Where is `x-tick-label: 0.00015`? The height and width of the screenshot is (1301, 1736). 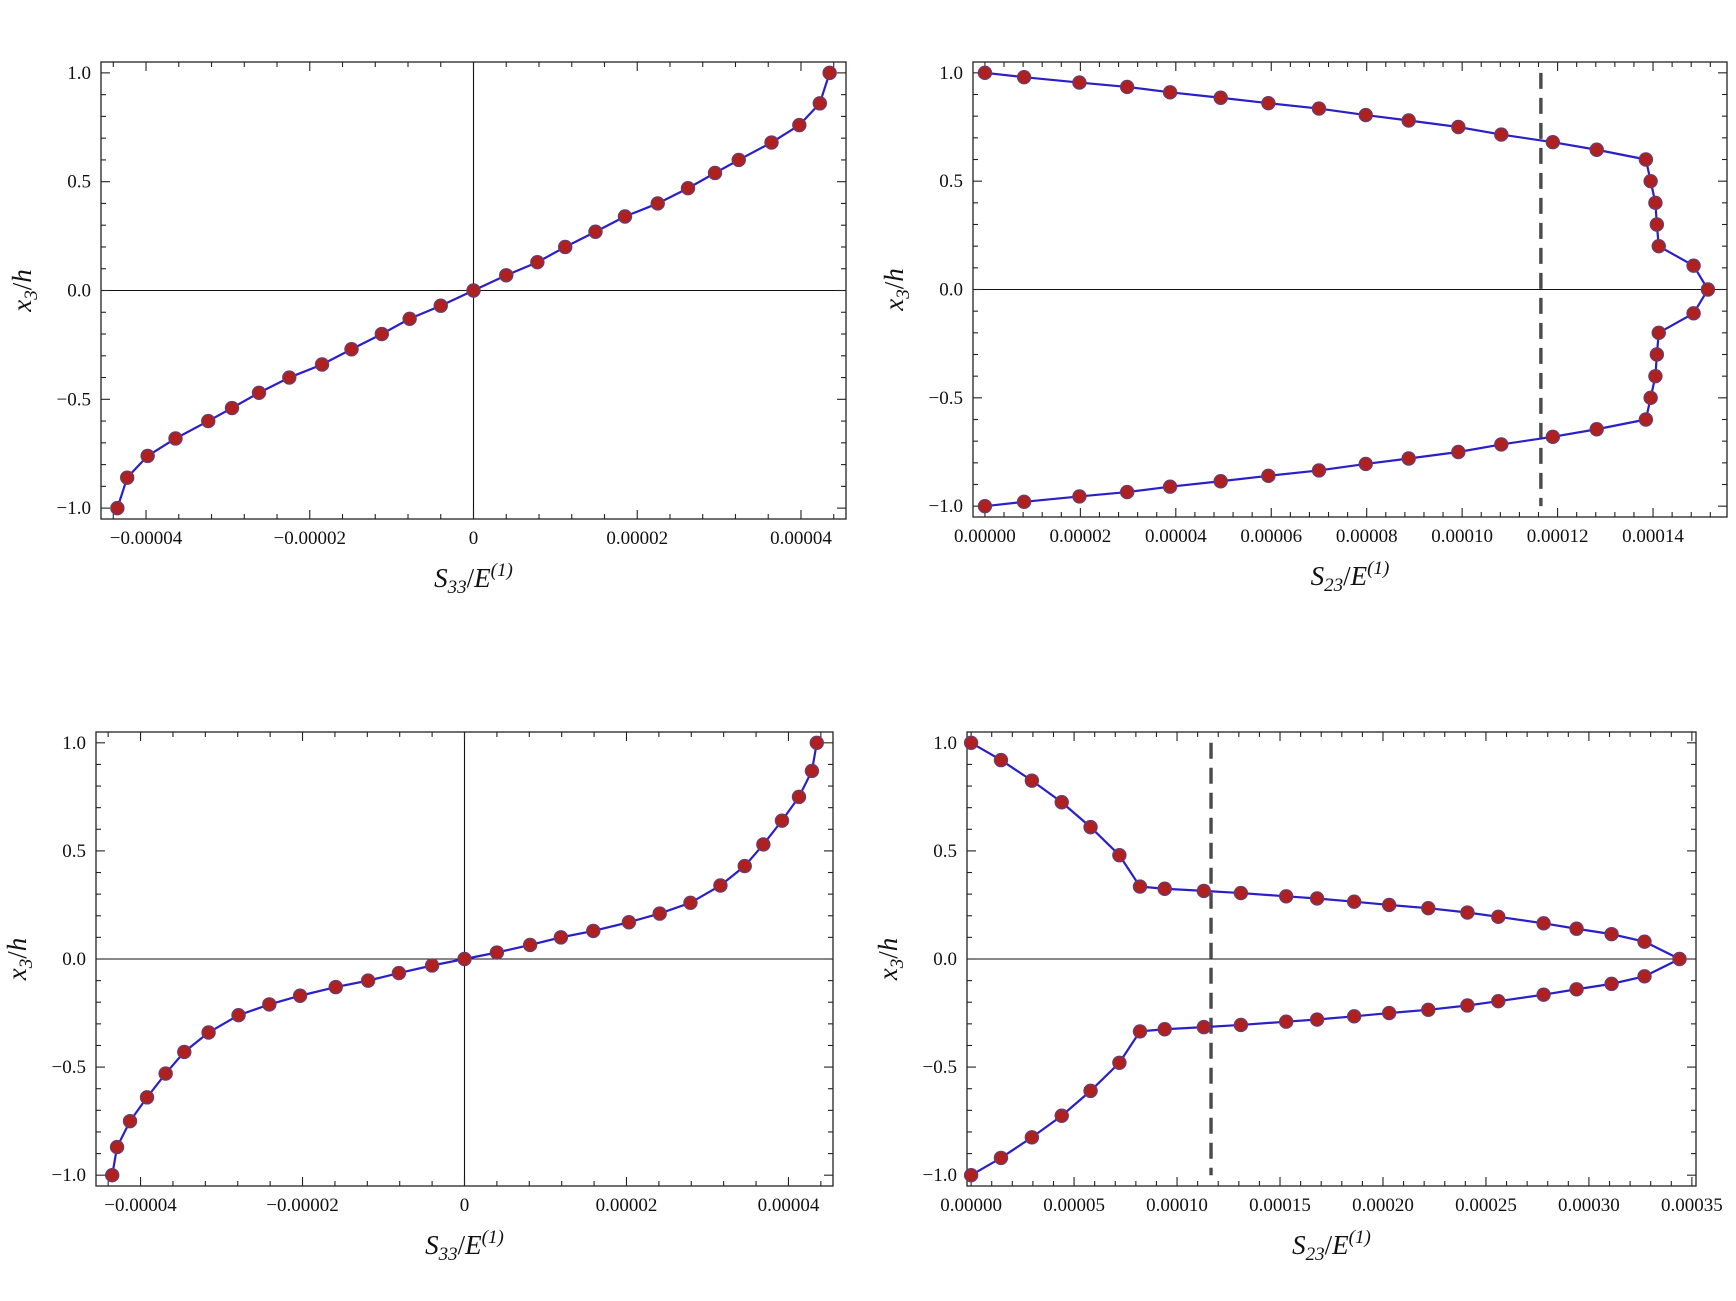
x-tick-label: 0.00015 is located at coordinates (1280, 1205).